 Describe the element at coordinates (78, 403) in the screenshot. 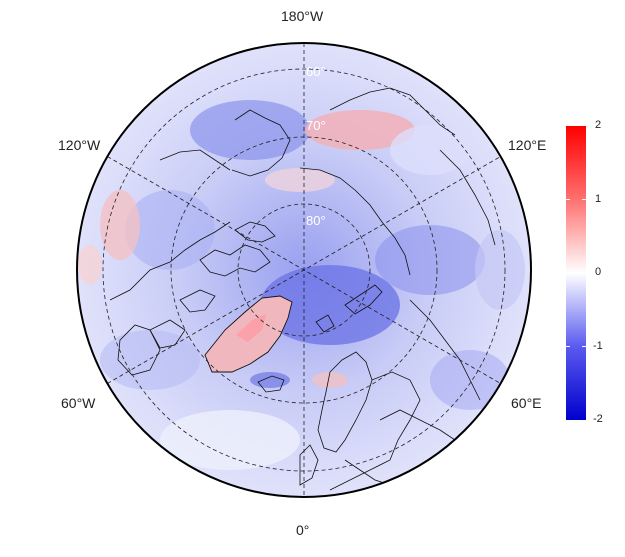

I see `meridian-label-60w: 60°W` at that location.